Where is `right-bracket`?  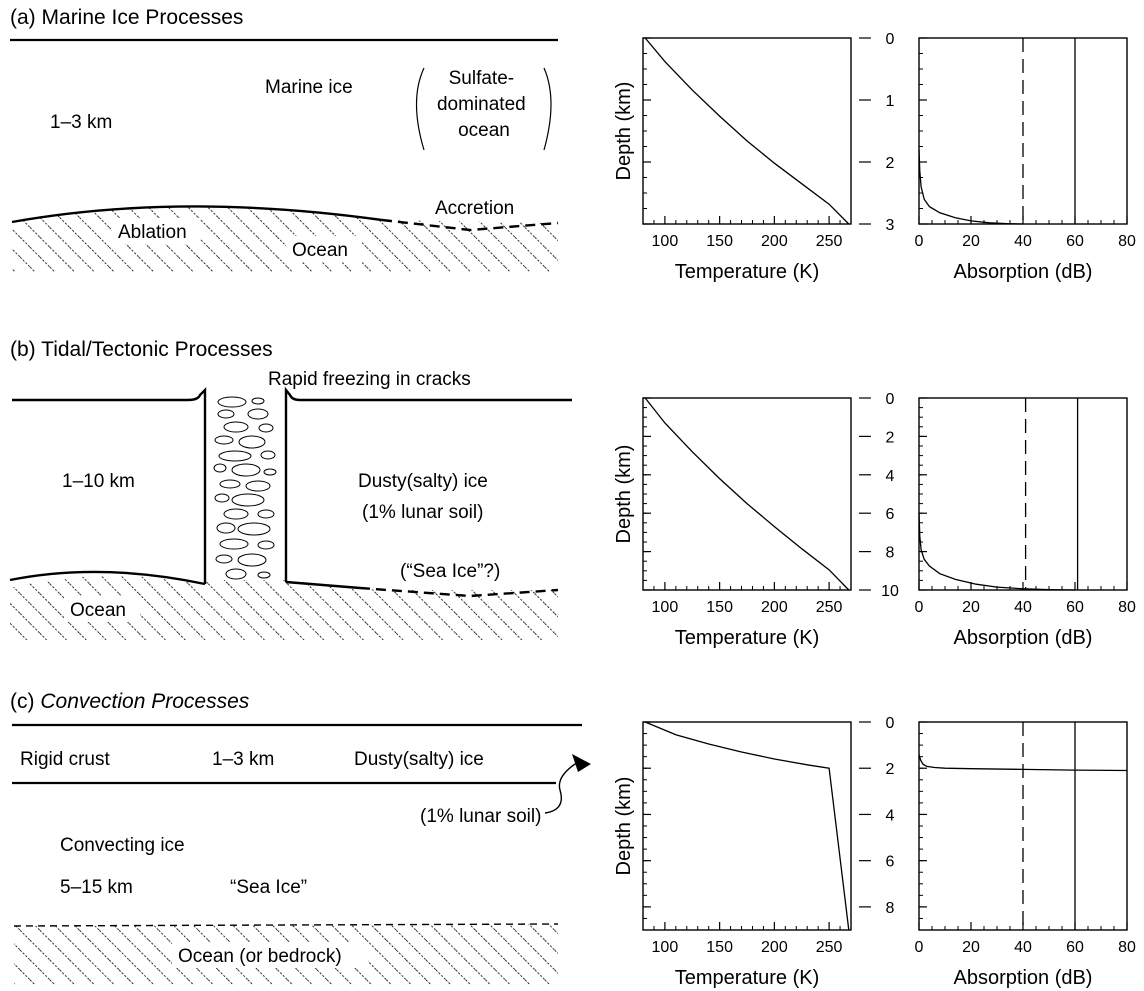 right-bracket is located at coordinates (547, 109).